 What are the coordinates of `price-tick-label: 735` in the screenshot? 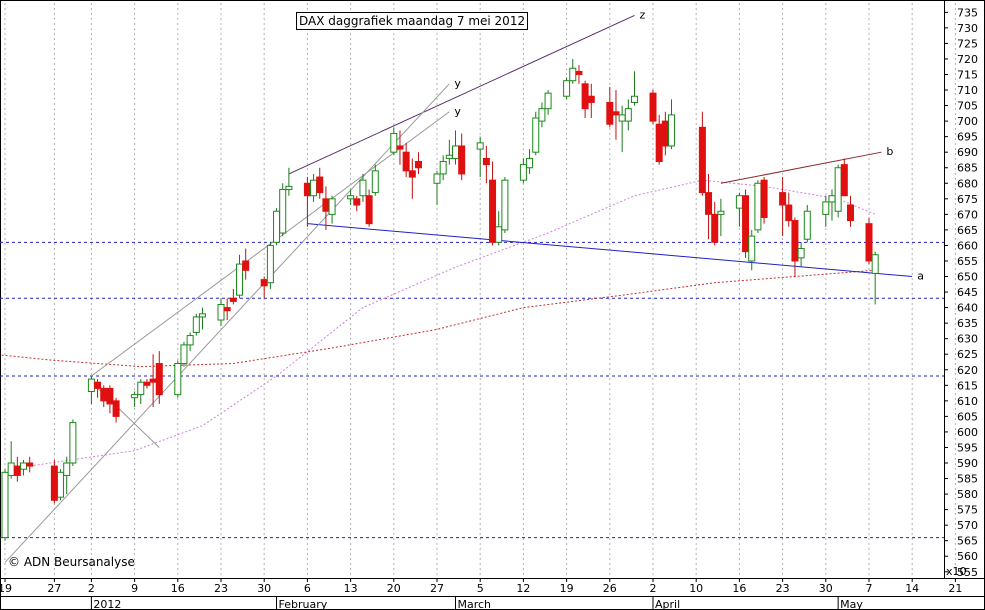 It's located at (967, 12).